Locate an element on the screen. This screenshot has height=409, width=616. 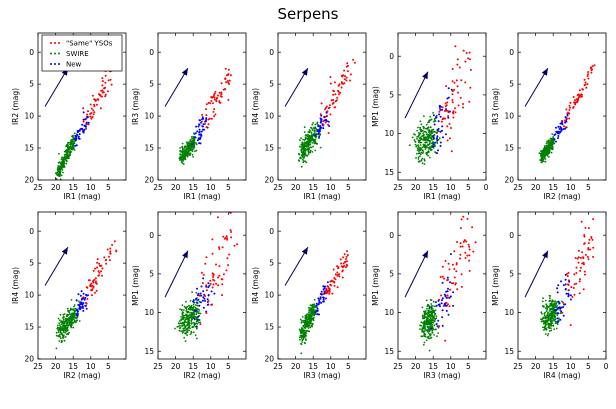
x-tick-label: 15 is located at coordinates (553, 366).